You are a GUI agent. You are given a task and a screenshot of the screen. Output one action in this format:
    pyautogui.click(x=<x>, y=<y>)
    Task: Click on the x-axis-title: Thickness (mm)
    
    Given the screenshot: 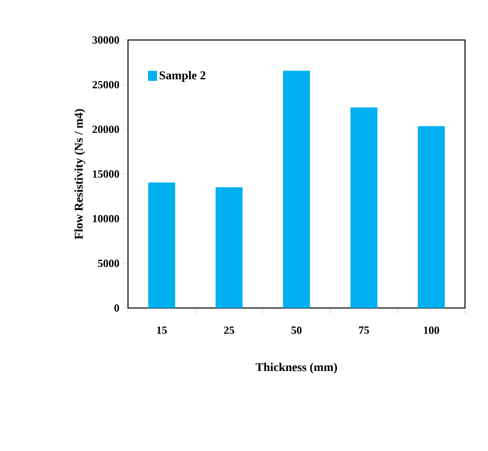 What is the action you would take?
    pyautogui.click(x=296, y=368)
    